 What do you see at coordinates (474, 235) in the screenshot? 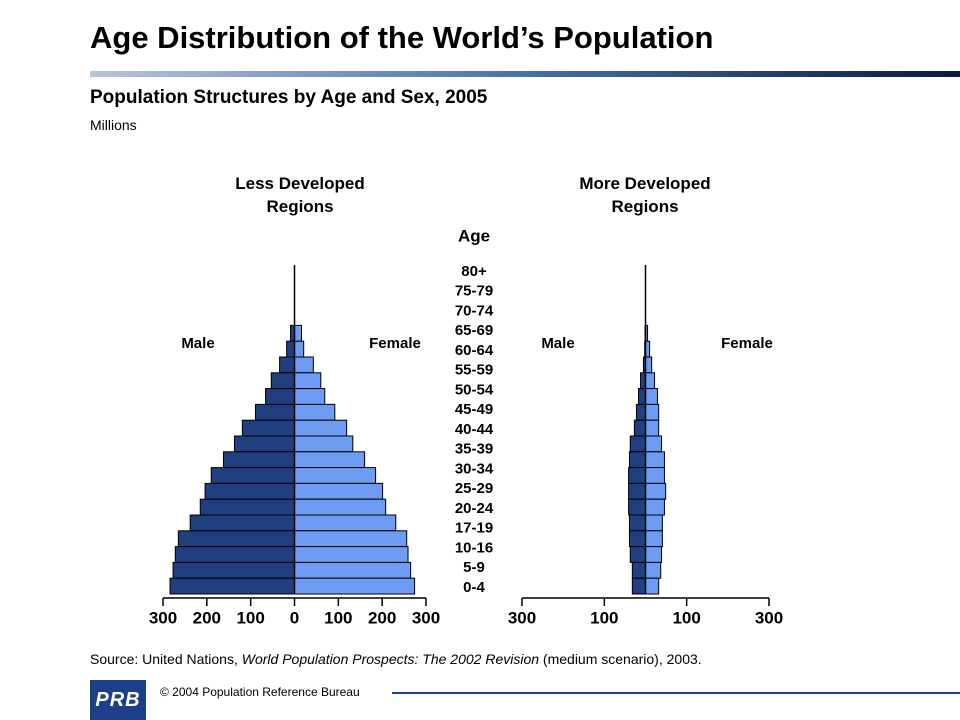
I see `age-axis-label: Age` at bounding box center [474, 235].